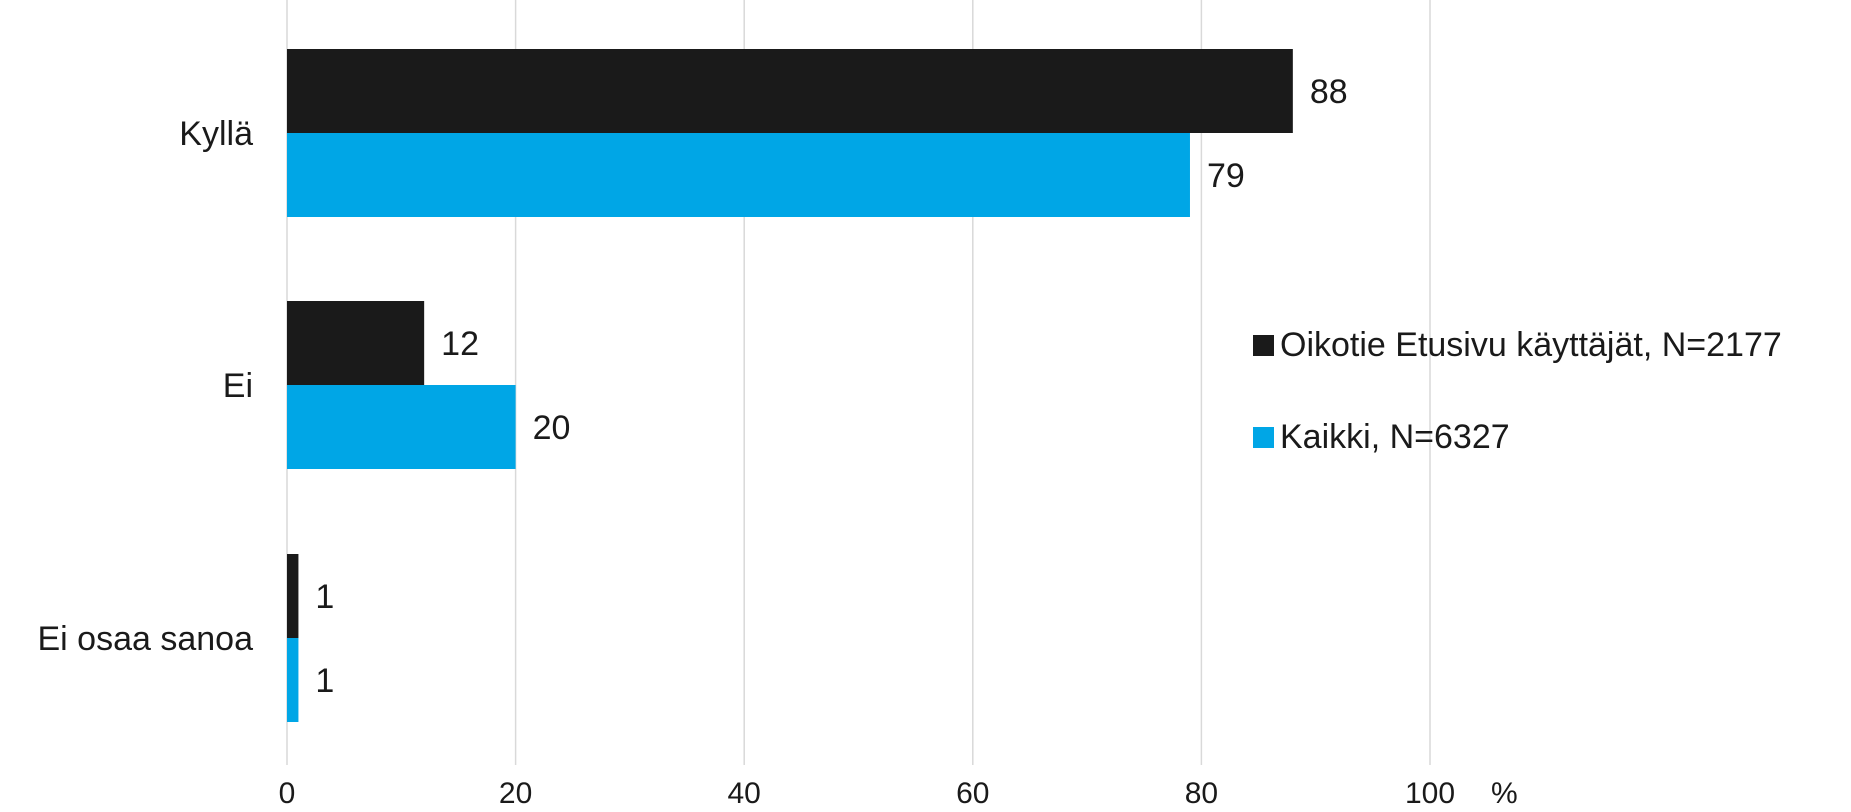 The height and width of the screenshot is (812, 1851). What do you see at coordinates (1430, 793) in the screenshot?
I see `x-tick-label: 100` at bounding box center [1430, 793].